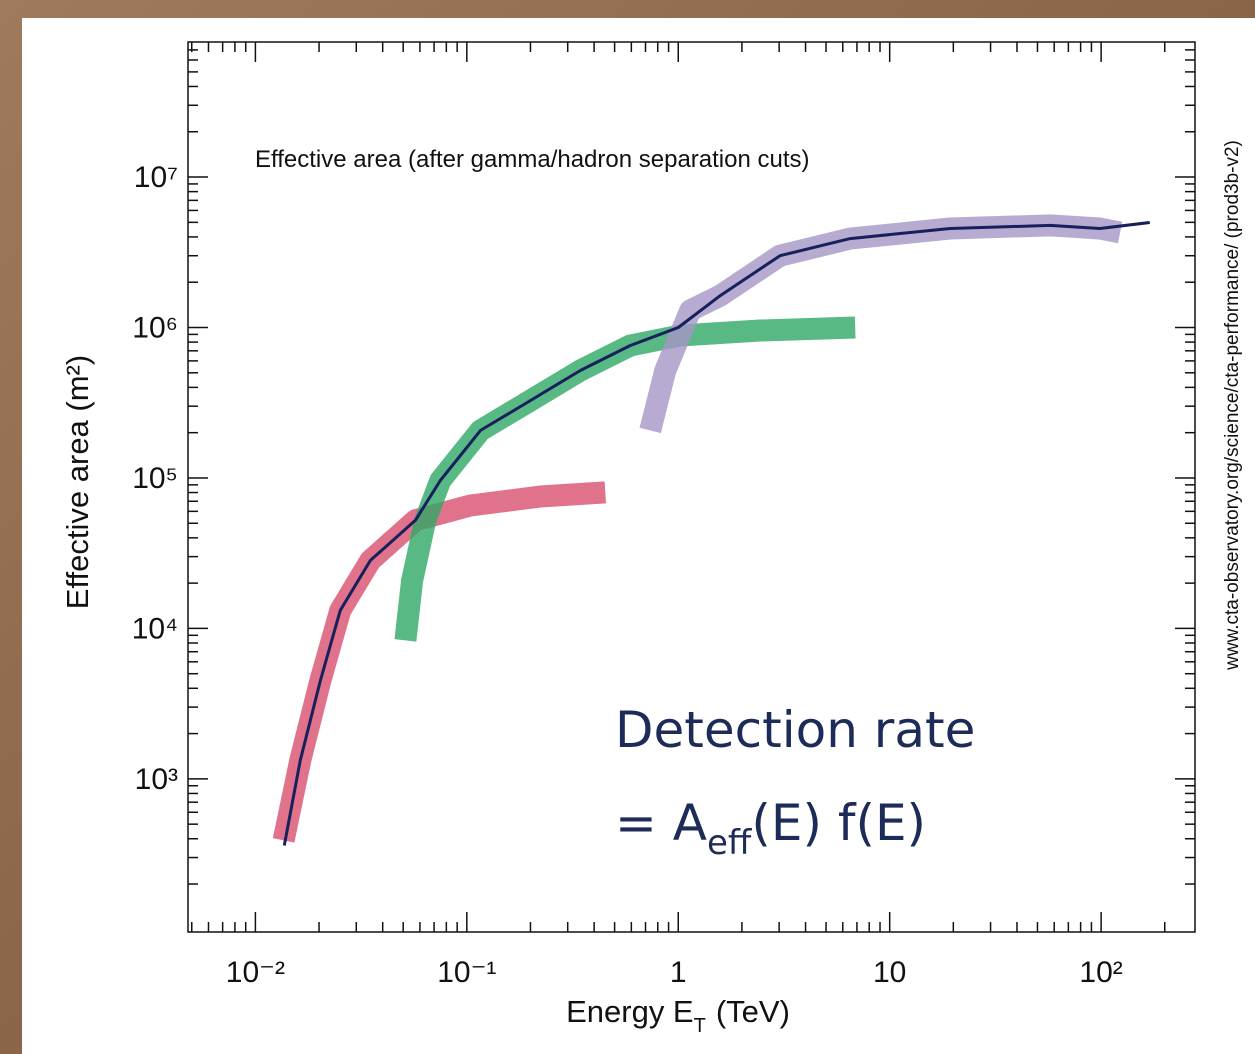 This screenshot has height=1054, width=1255. What do you see at coordinates (156, 177) in the screenshot?
I see `y-tick-label: 10⁷` at bounding box center [156, 177].